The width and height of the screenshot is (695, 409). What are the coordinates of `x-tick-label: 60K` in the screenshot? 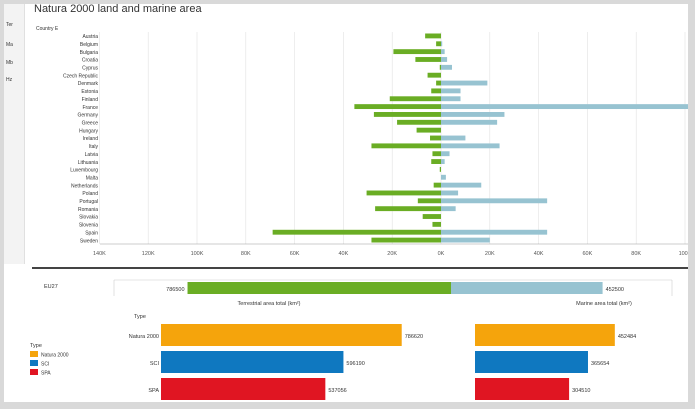 It's located at (588, 254).